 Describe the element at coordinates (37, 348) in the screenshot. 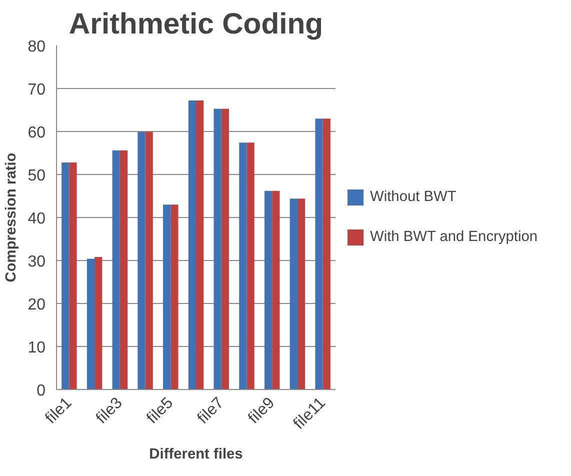

I see `y-tick-label: 10` at that location.